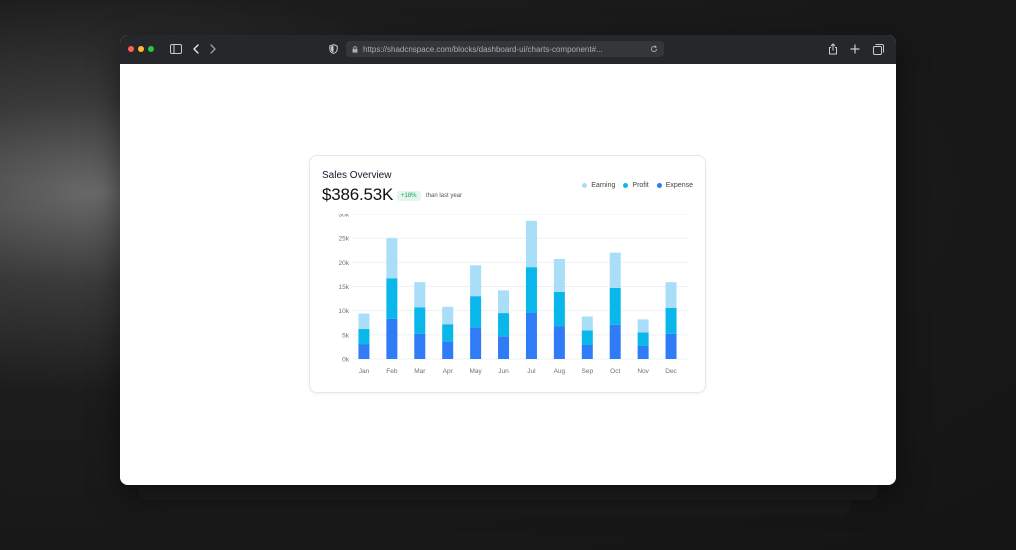  I want to click on back-icon, so click(196, 49).